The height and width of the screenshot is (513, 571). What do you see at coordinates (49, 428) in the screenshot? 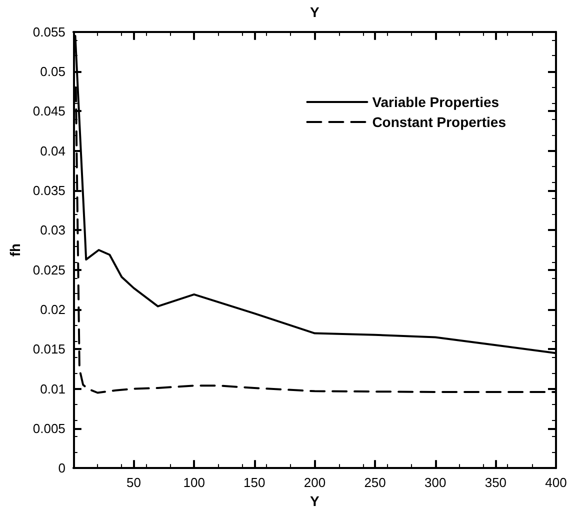
I see `y-tick-label: 0.005` at bounding box center [49, 428].